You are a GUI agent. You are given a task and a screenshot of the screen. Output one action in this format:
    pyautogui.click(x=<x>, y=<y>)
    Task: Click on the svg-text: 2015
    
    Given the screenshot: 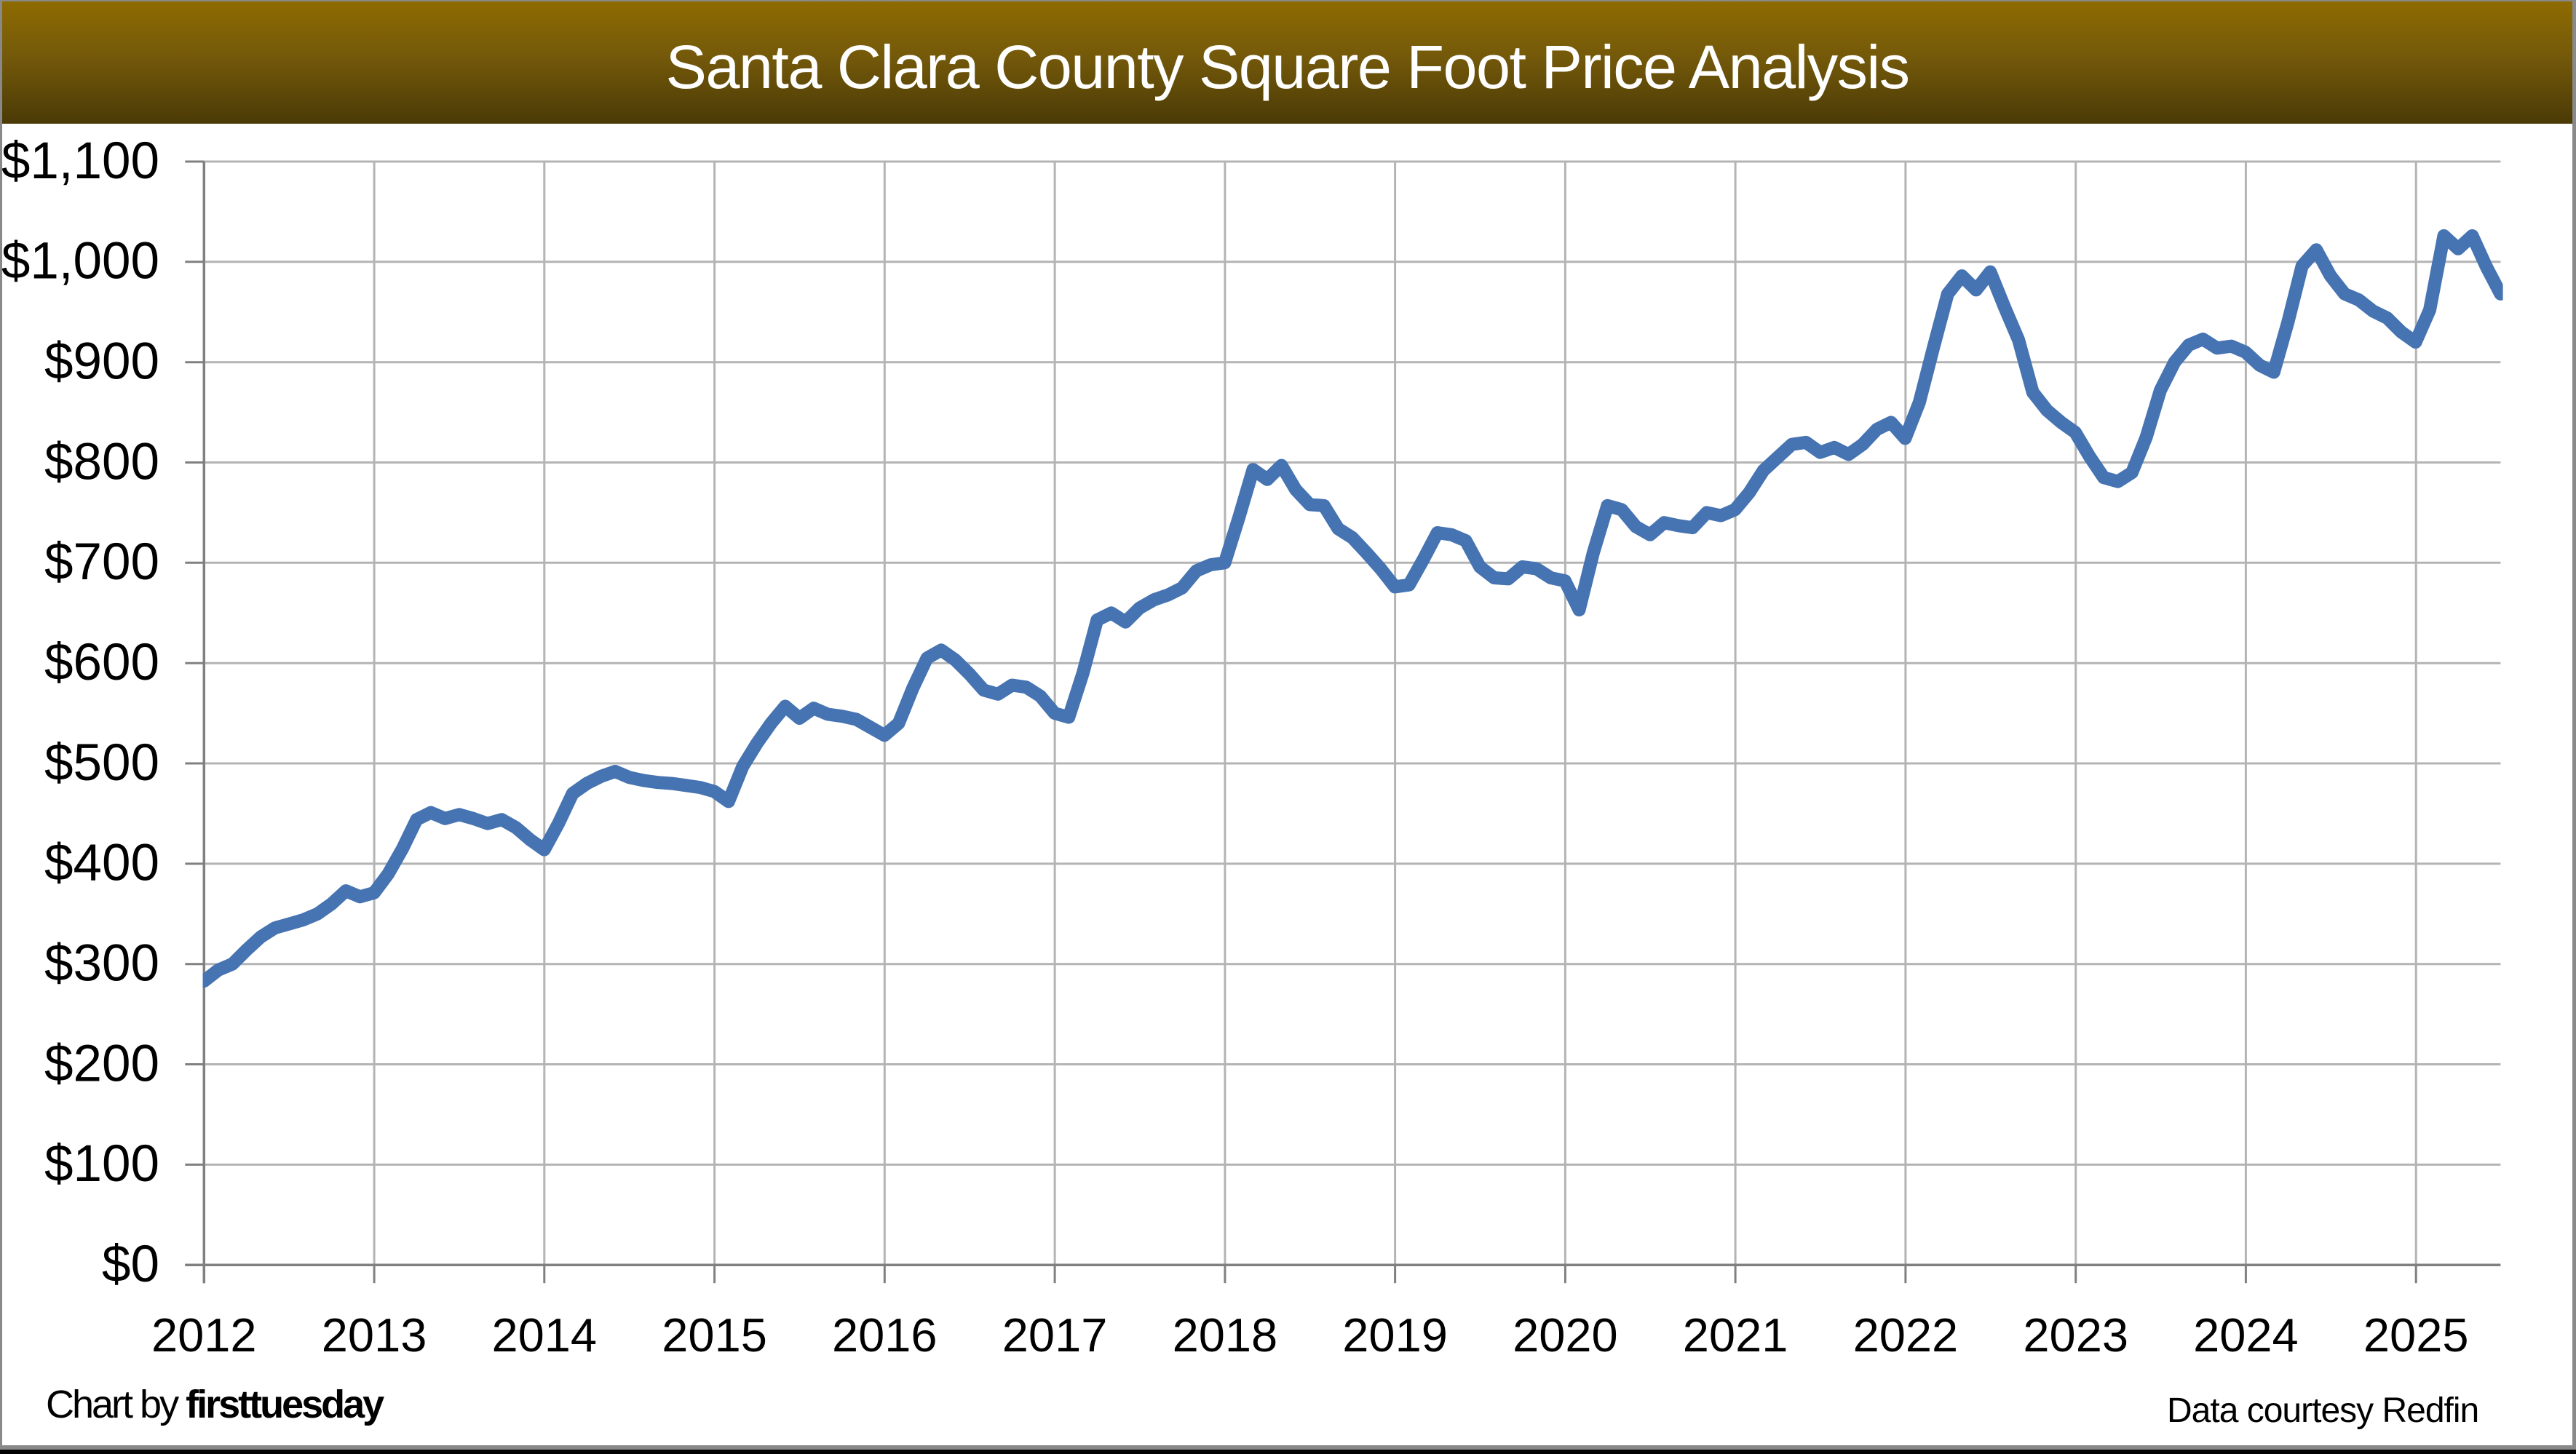 What is the action you would take?
    pyautogui.click(x=714, y=1335)
    